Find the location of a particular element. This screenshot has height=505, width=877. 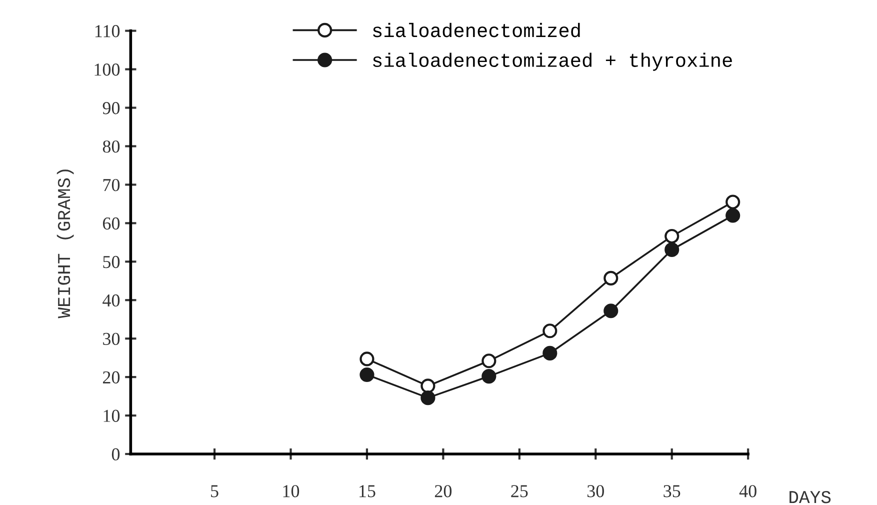

x-axis-title: DAYS is located at coordinates (810, 497).